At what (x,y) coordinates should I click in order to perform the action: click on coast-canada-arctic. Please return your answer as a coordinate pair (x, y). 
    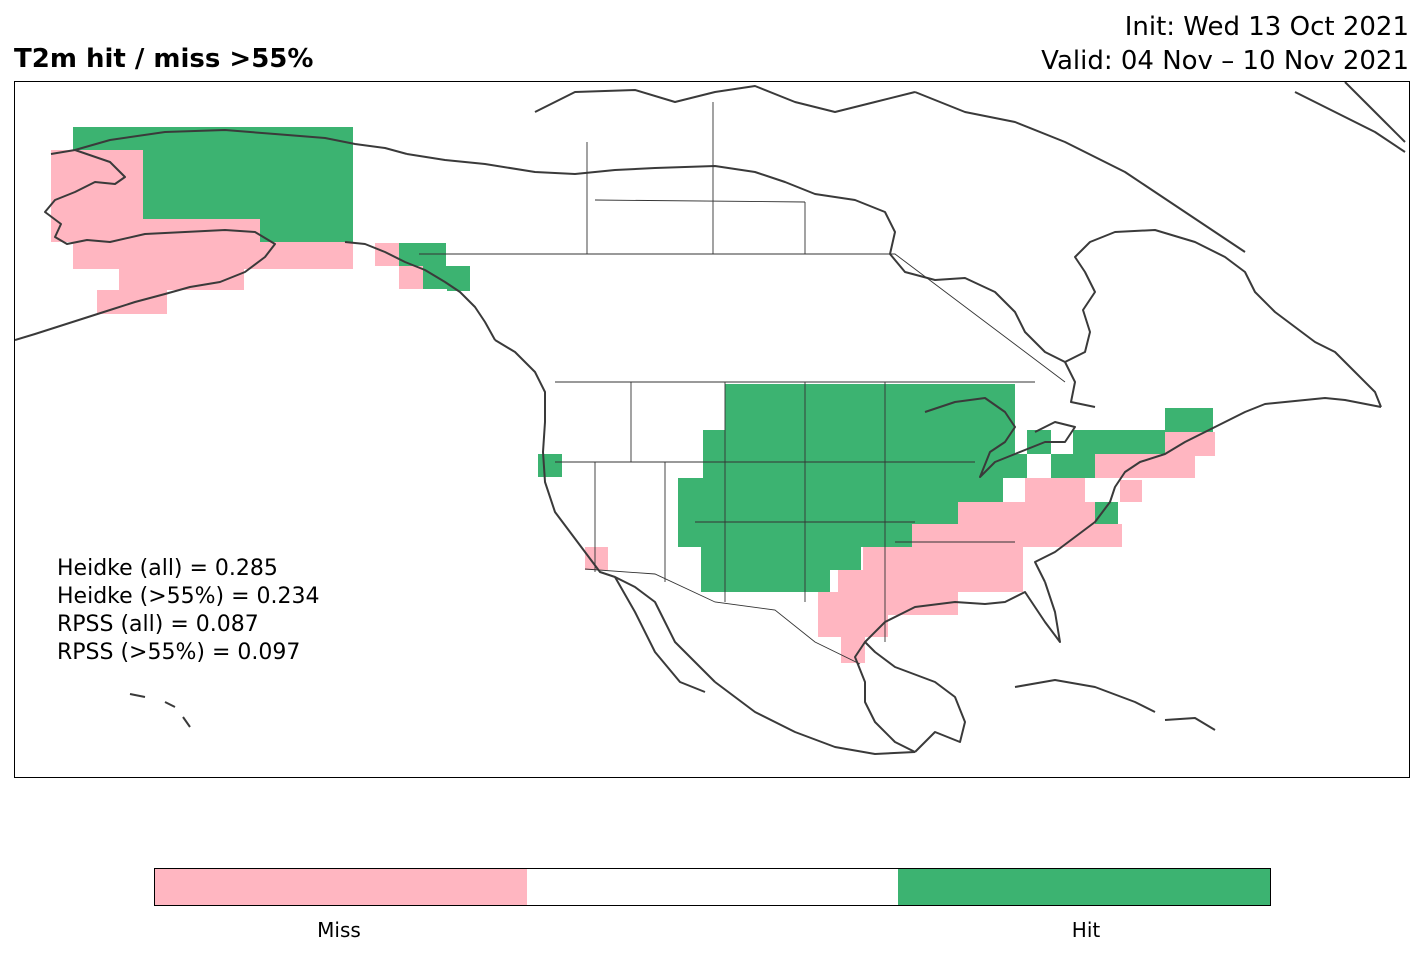
    Looking at the image, I should click on (751, 280).